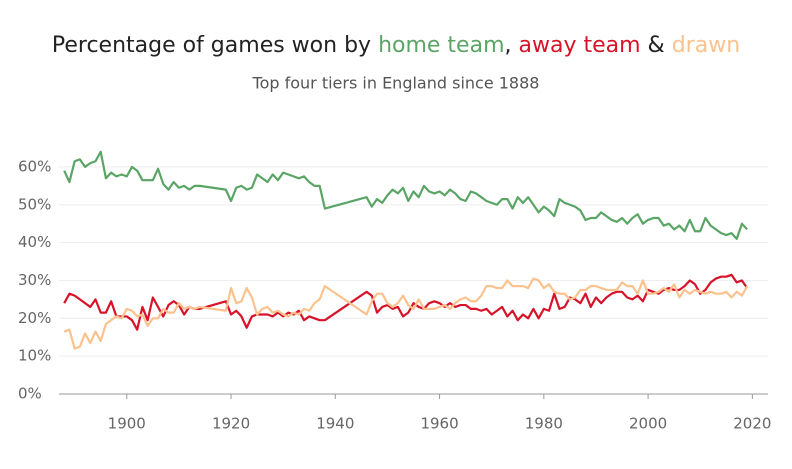 This screenshot has width=792, height=469. What do you see at coordinates (656, 45) in the screenshot?
I see `title-part: &` at bounding box center [656, 45].